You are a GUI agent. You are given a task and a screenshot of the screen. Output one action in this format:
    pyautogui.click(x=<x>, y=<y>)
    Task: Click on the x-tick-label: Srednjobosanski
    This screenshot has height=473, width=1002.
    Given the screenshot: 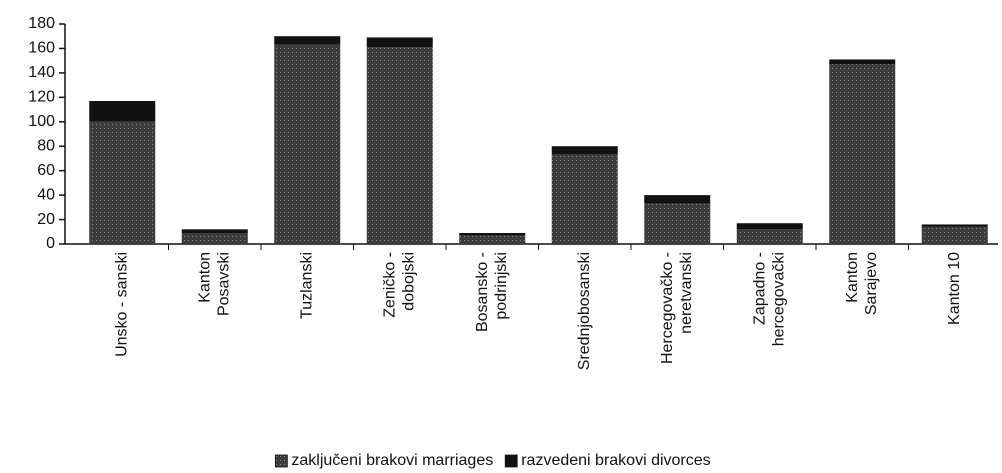 What is the action you would take?
    pyautogui.click(x=584, y=311)
    